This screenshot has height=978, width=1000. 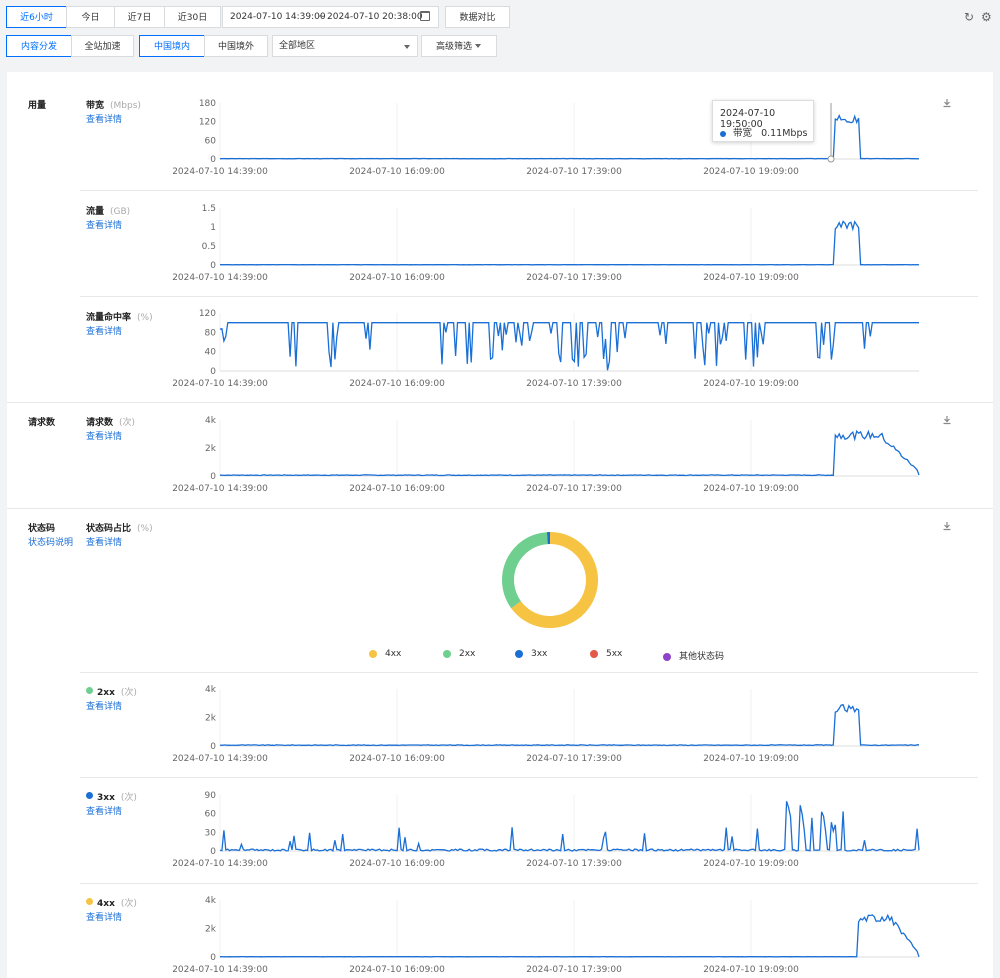 I want to click on chart-title-s3xx: 3xx (次), so click(x=117, y=796).